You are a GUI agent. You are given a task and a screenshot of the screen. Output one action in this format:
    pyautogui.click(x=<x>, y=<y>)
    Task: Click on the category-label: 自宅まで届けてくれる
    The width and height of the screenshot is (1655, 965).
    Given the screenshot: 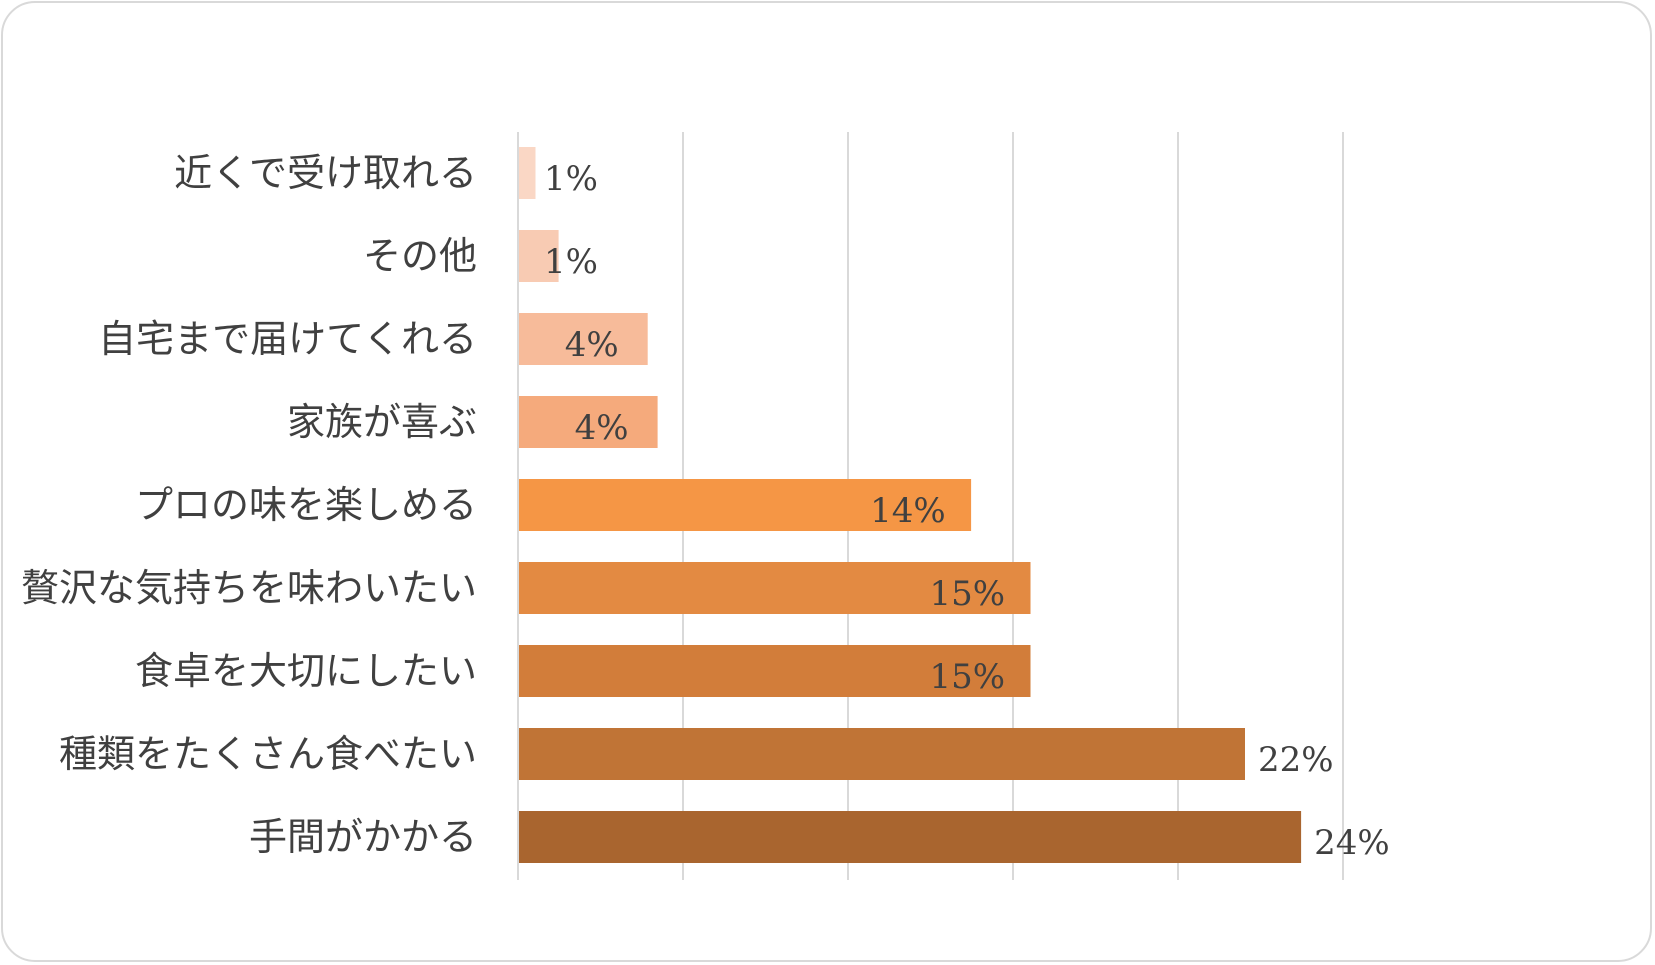 What is the action you would take?
    pyautogui.click(x=287, y=339)
    